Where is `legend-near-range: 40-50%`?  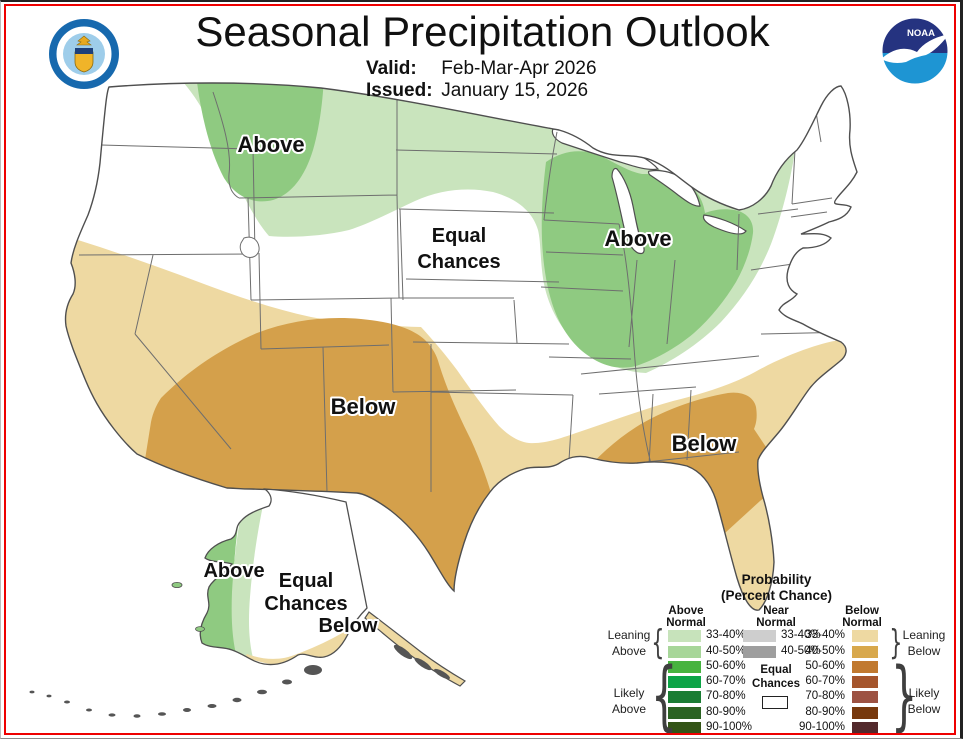
legend-near-range: 40-50% is located at coordinates (801, 651).